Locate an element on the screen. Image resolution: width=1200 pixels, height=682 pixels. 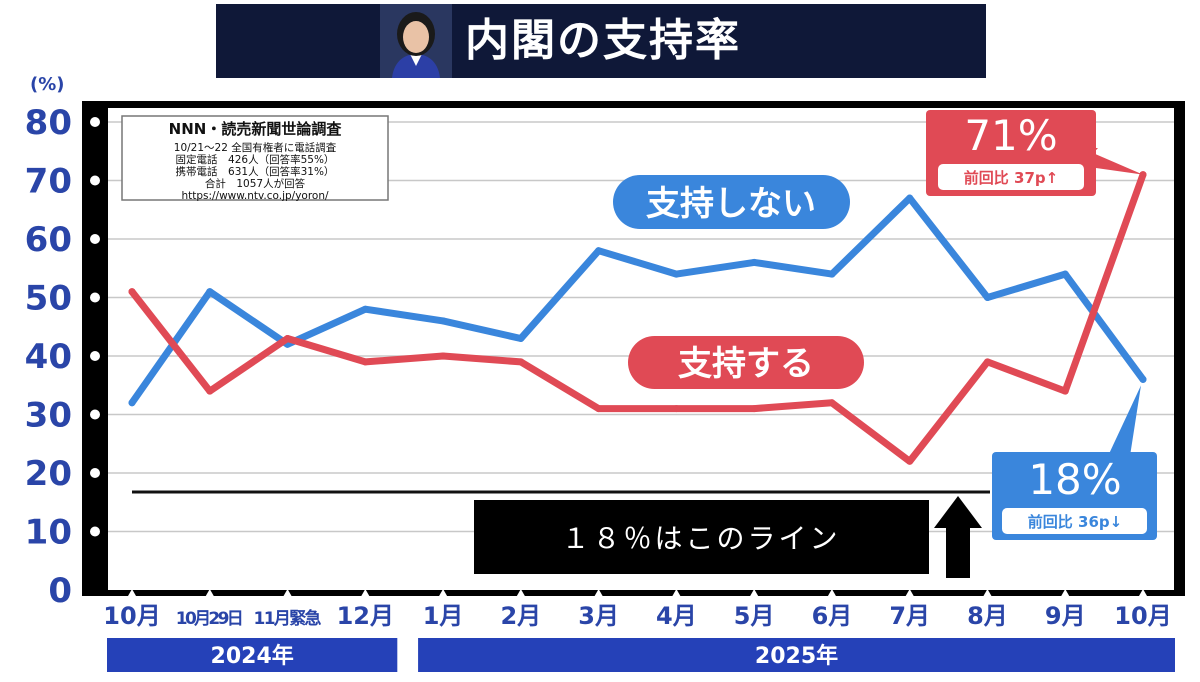
x-tick-label: 6月 is located at coordinates (832, 616).